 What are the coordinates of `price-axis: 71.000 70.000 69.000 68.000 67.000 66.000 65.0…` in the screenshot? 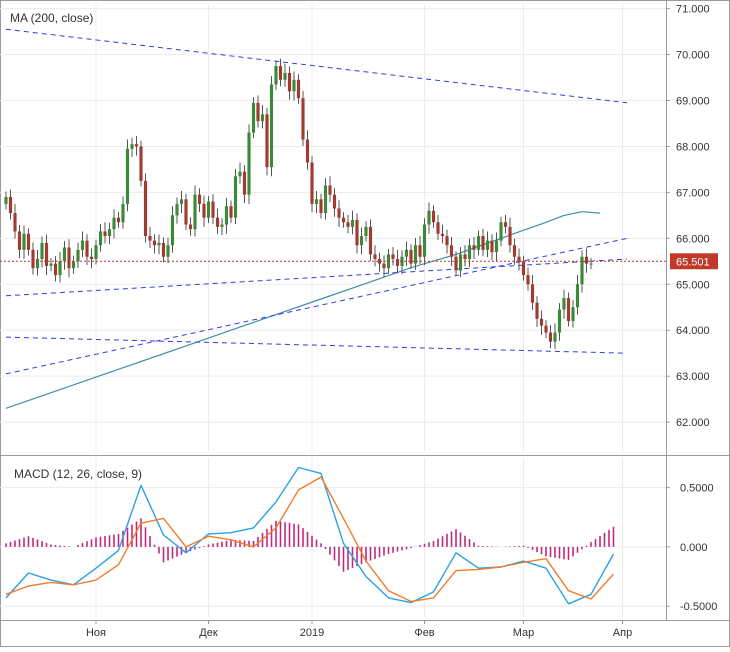 It's located at (688, 216).